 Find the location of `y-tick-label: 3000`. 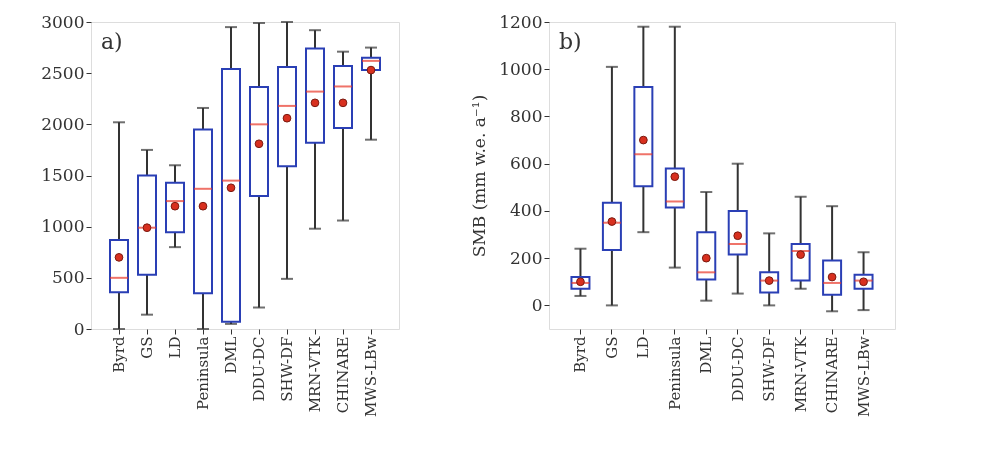

y-tick-label: 3000 is located at coordinates (63, 21).